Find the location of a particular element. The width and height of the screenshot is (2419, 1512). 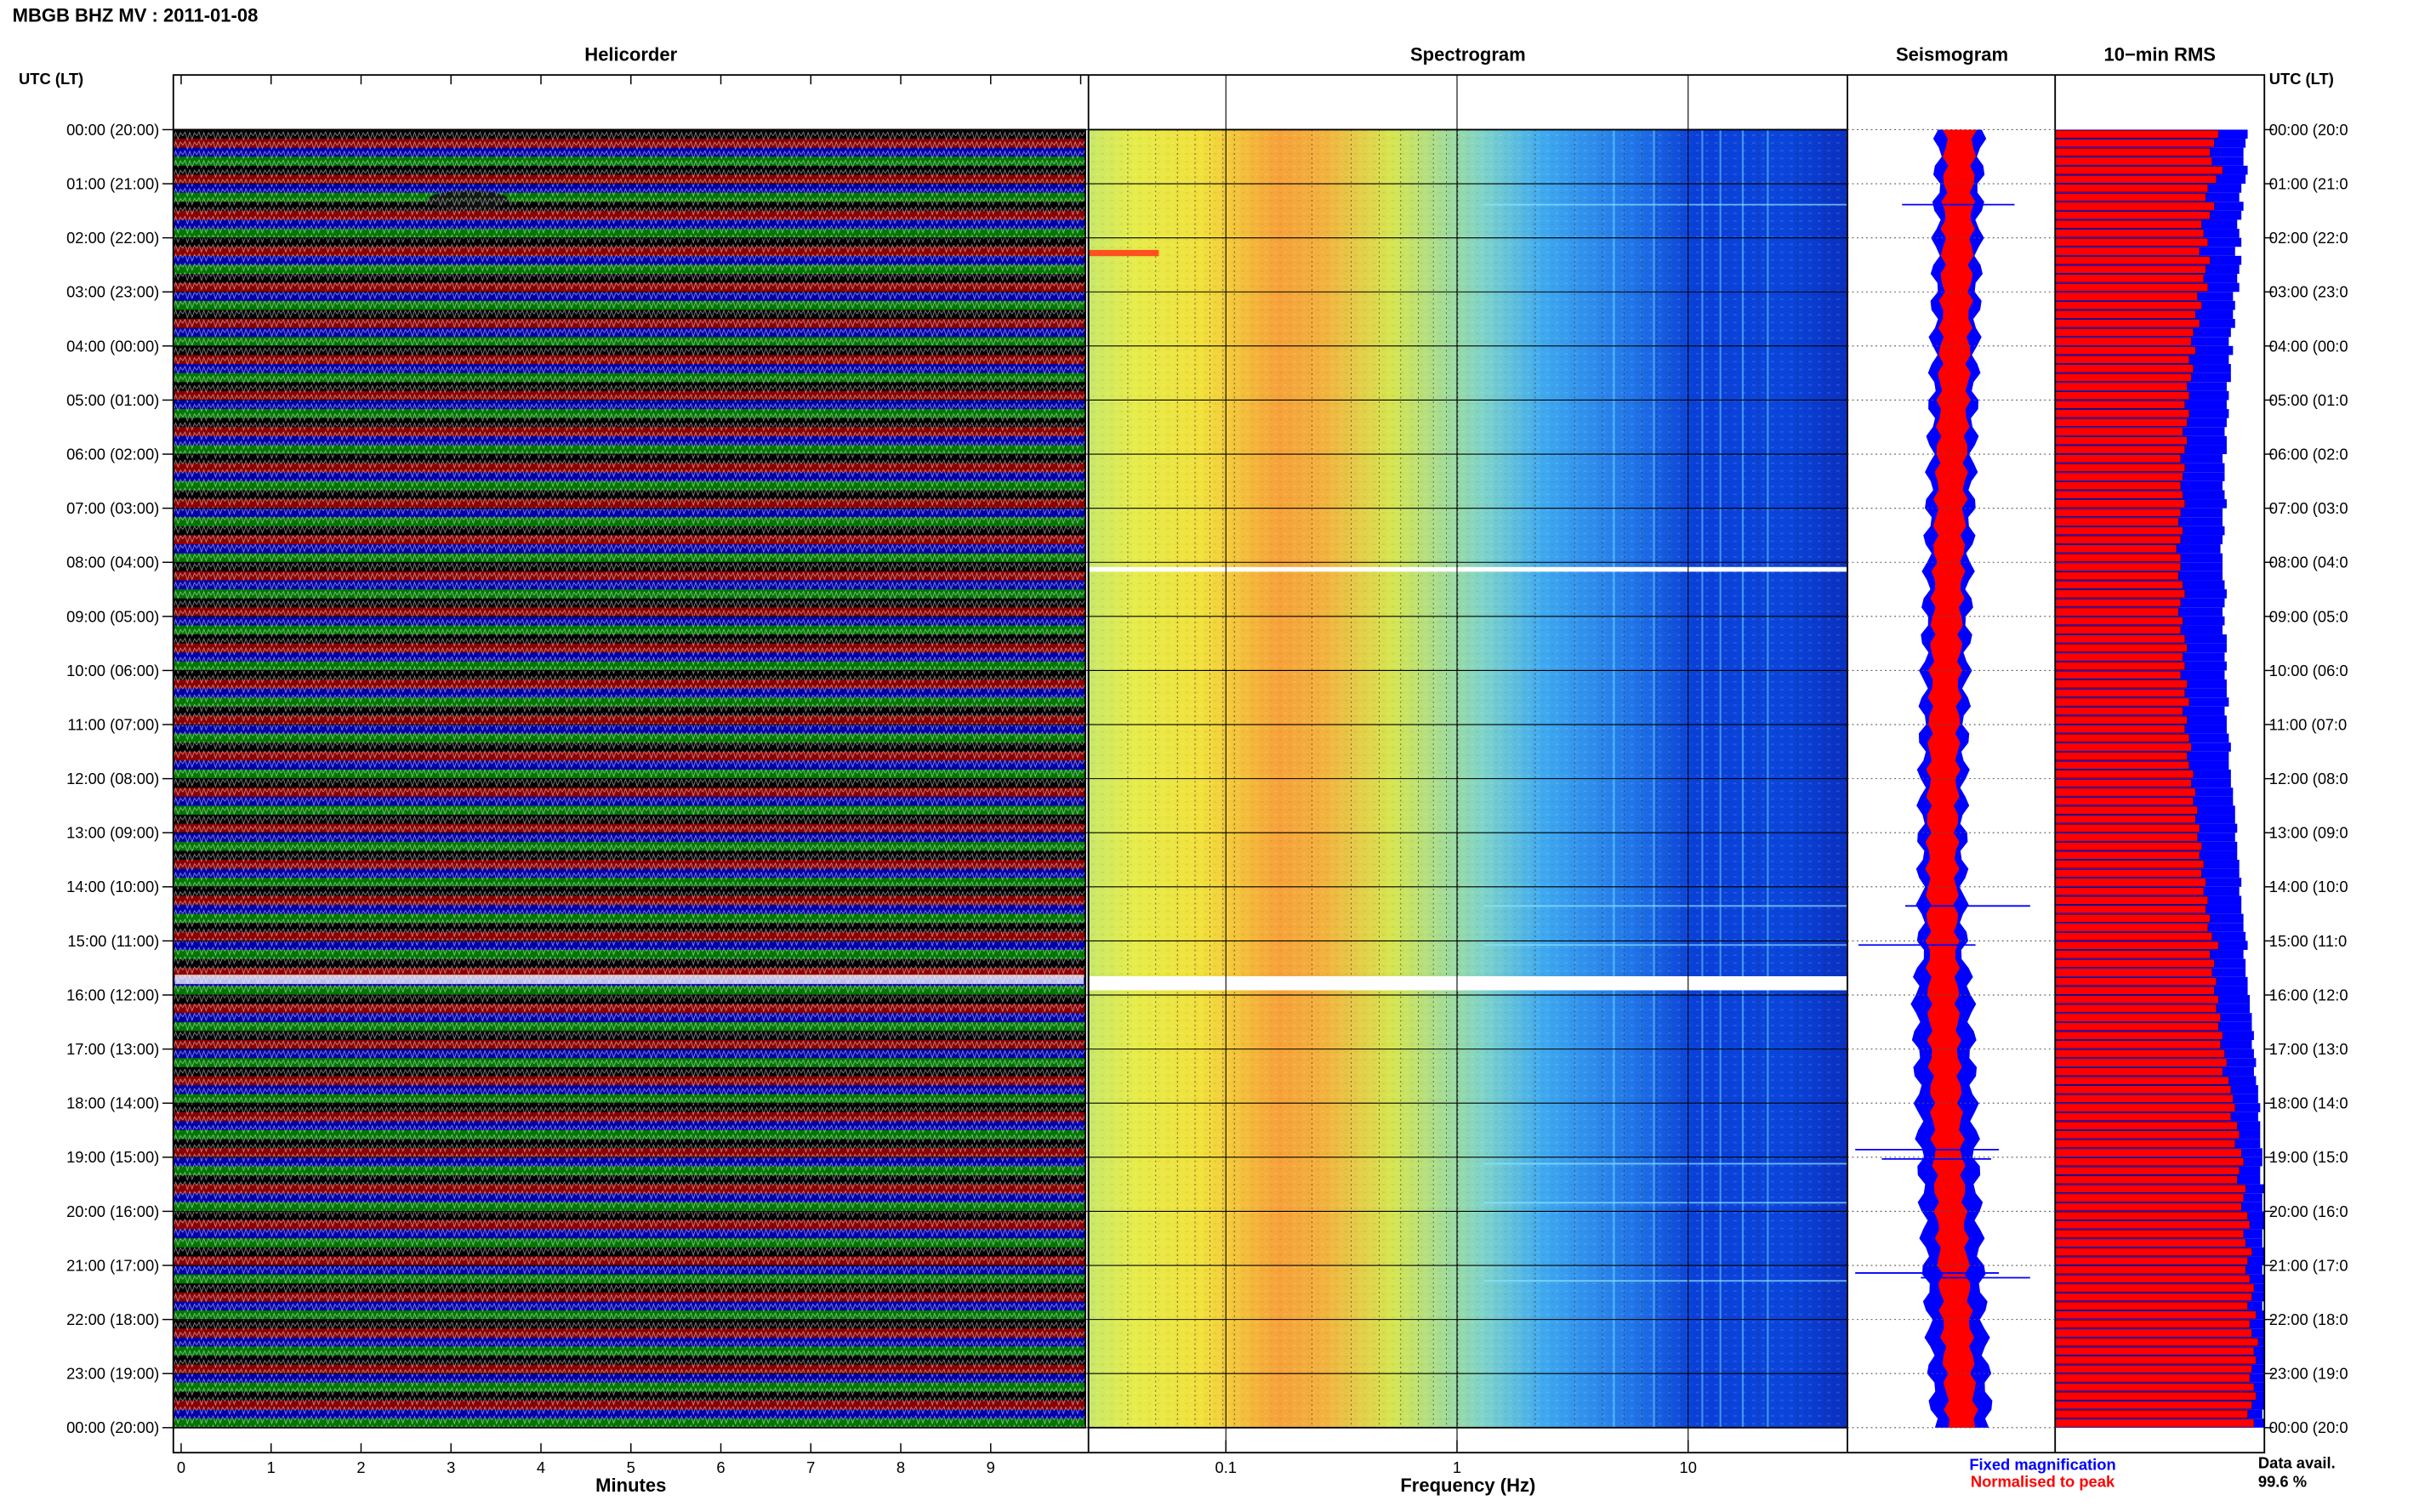

seismogram-title: Seismogram is located at coordinates (1952, 54).